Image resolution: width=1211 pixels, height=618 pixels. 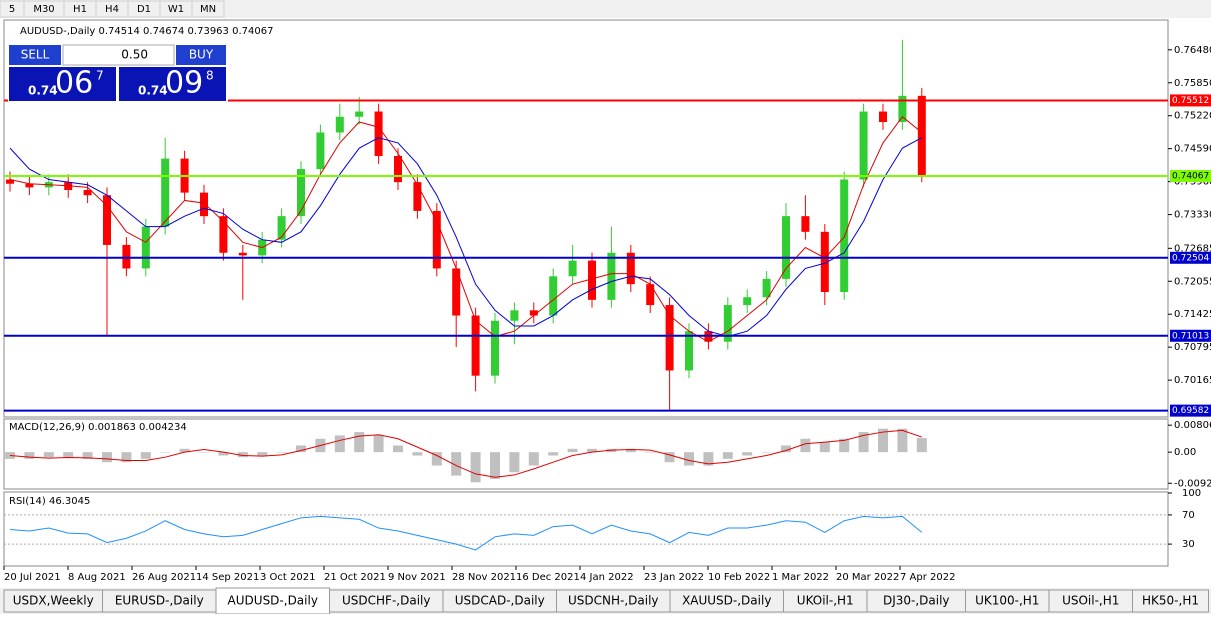 I want to click on sell-price-pips: 06, so click(x=74, y=83).